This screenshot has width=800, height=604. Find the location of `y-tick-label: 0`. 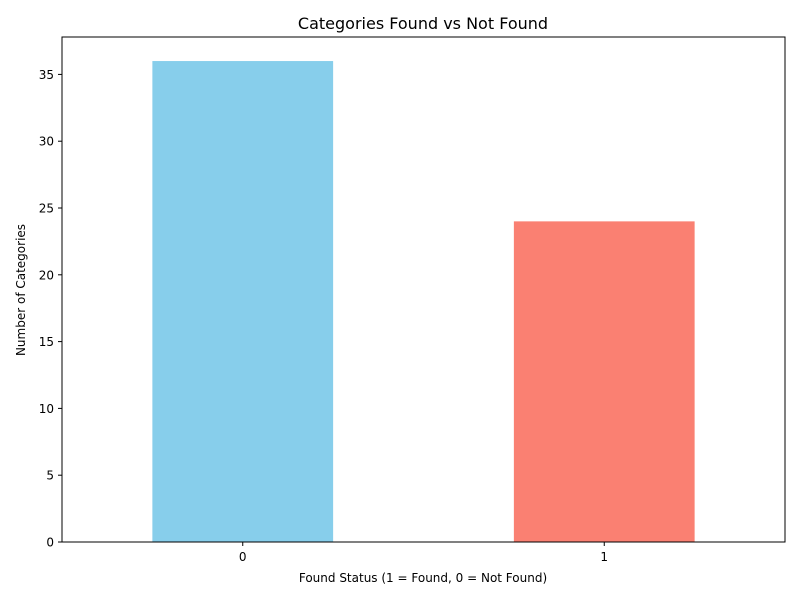

y-tick-label: 0 is located at coordinates (50, 543).